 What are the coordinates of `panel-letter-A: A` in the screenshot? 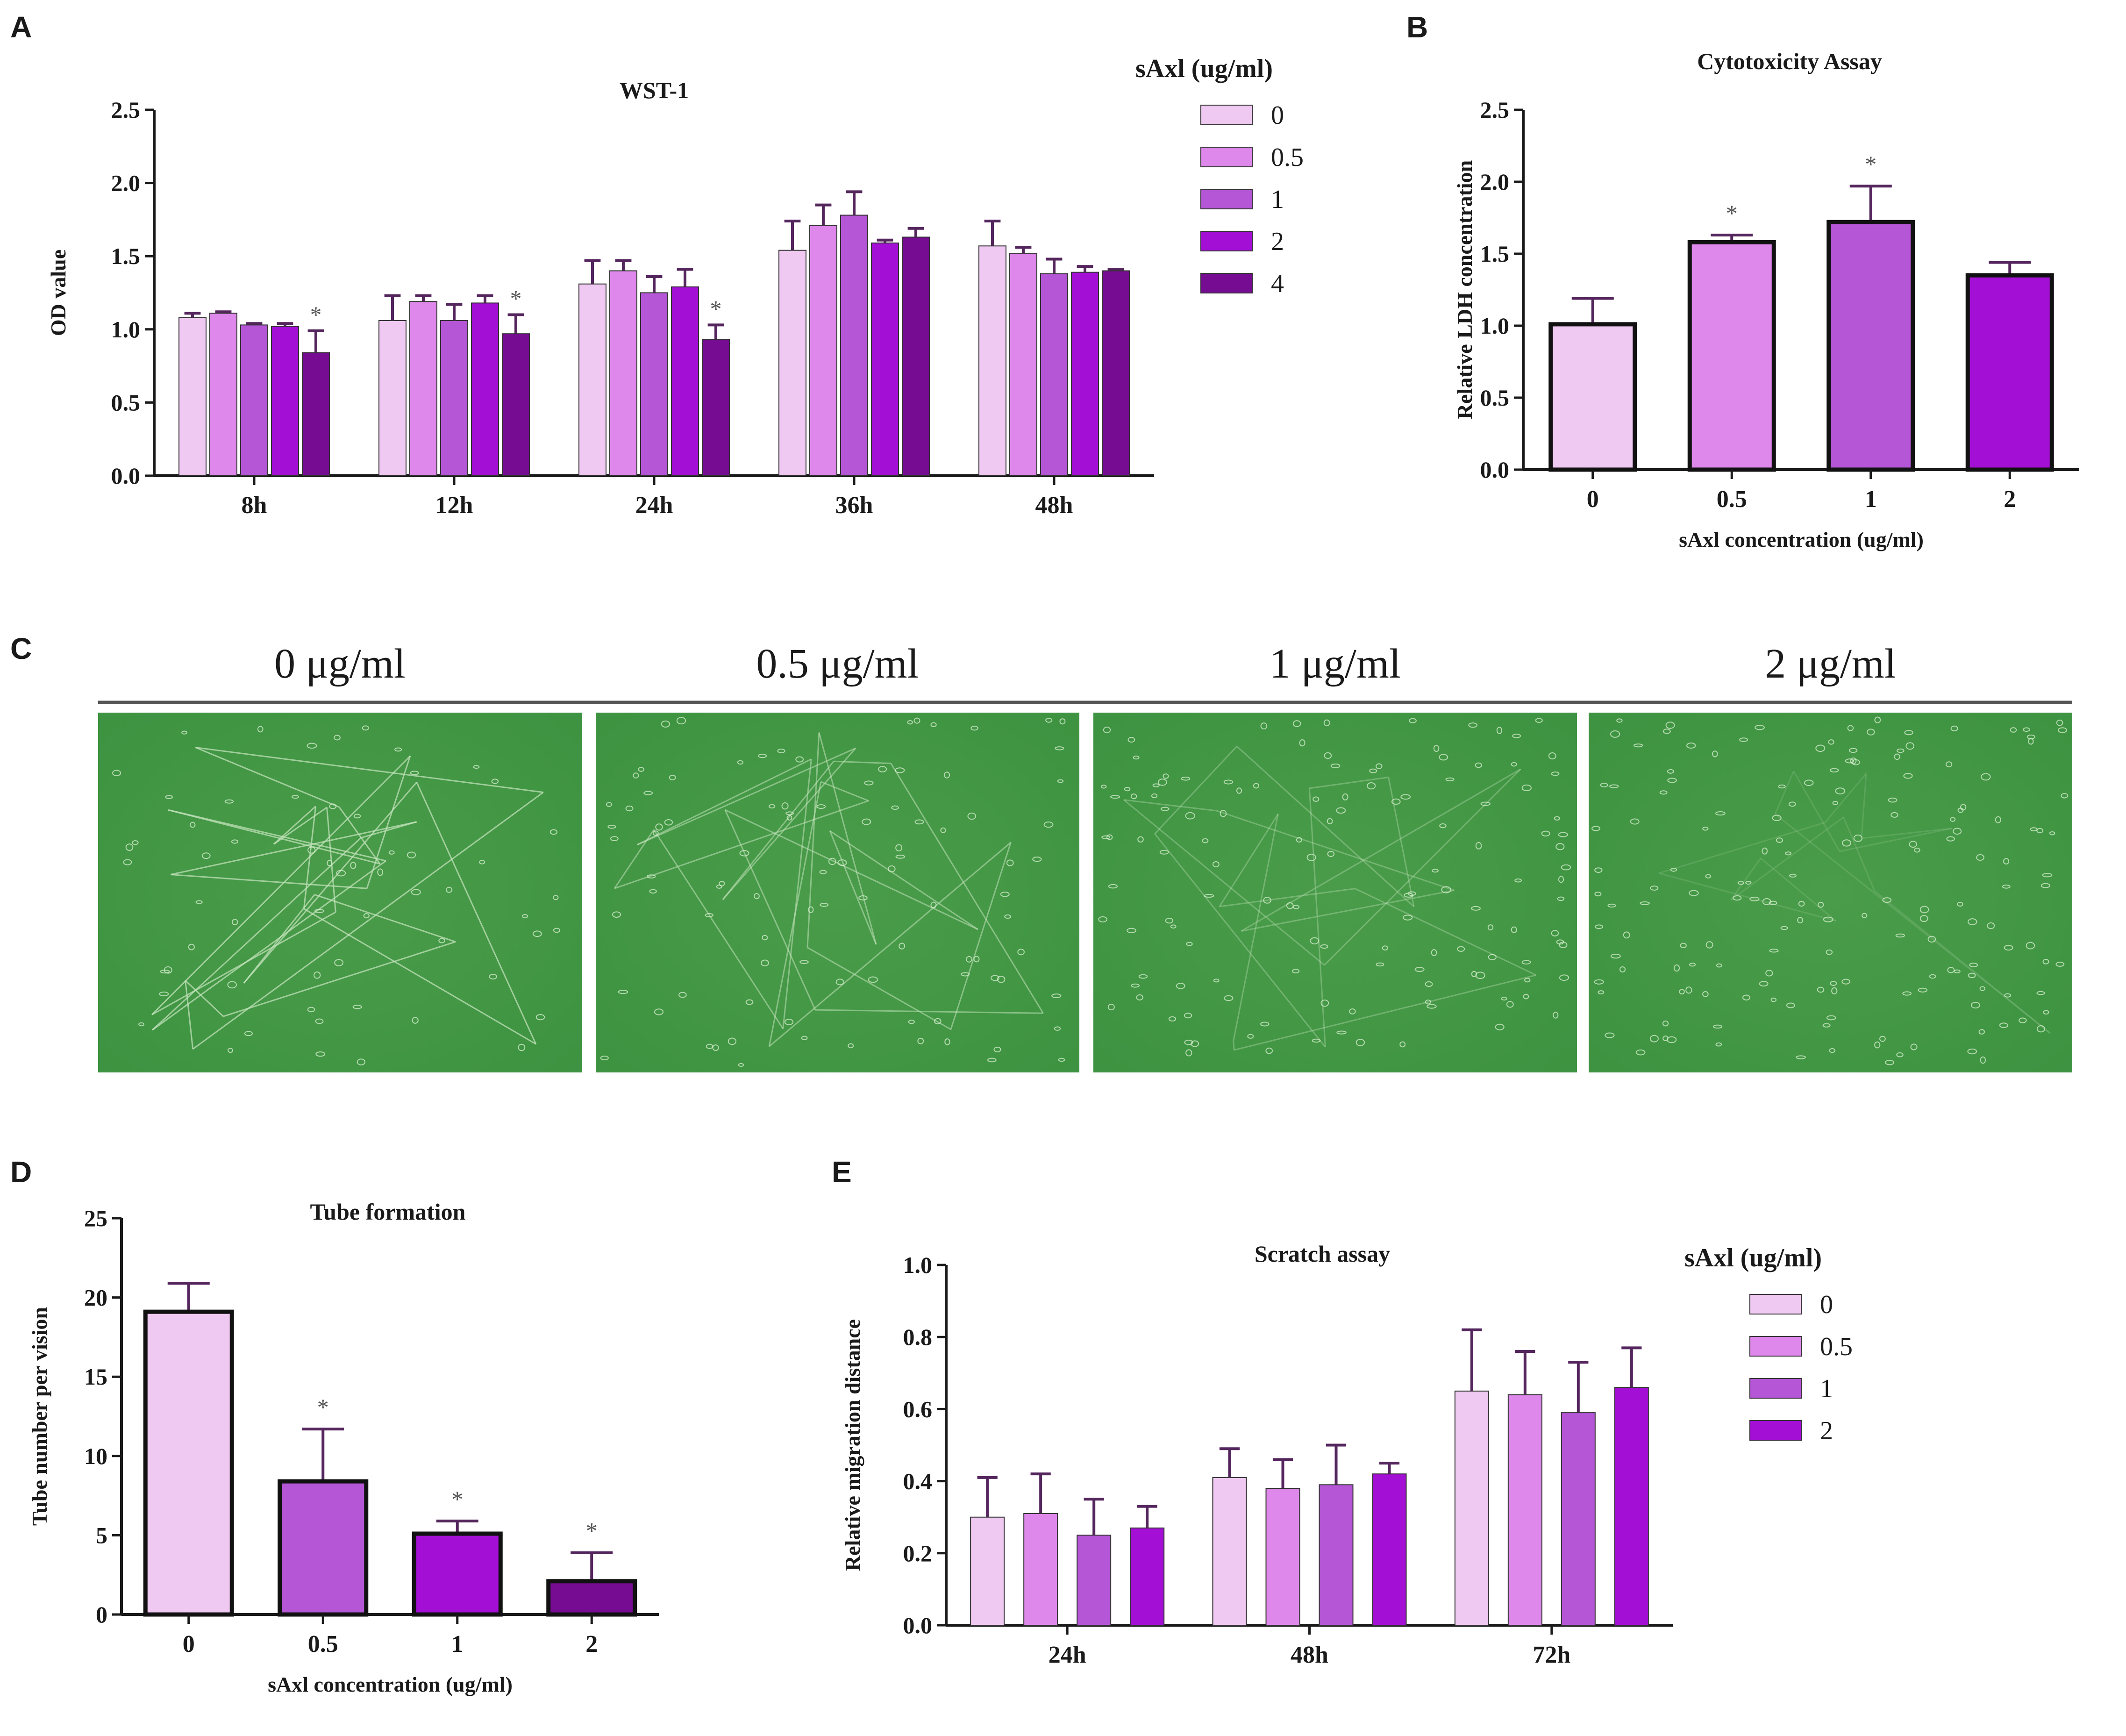 It's located at (21, 27).